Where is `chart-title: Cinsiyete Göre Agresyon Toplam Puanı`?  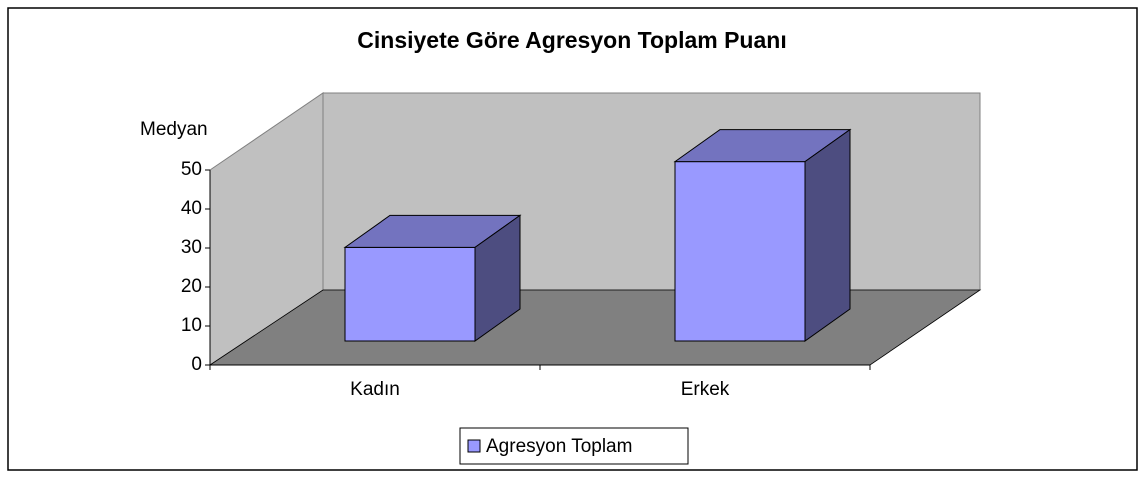
chart-title: Cinsiyete Göre Agresyon Toplam Puanı is located at coordinates (571, 40).